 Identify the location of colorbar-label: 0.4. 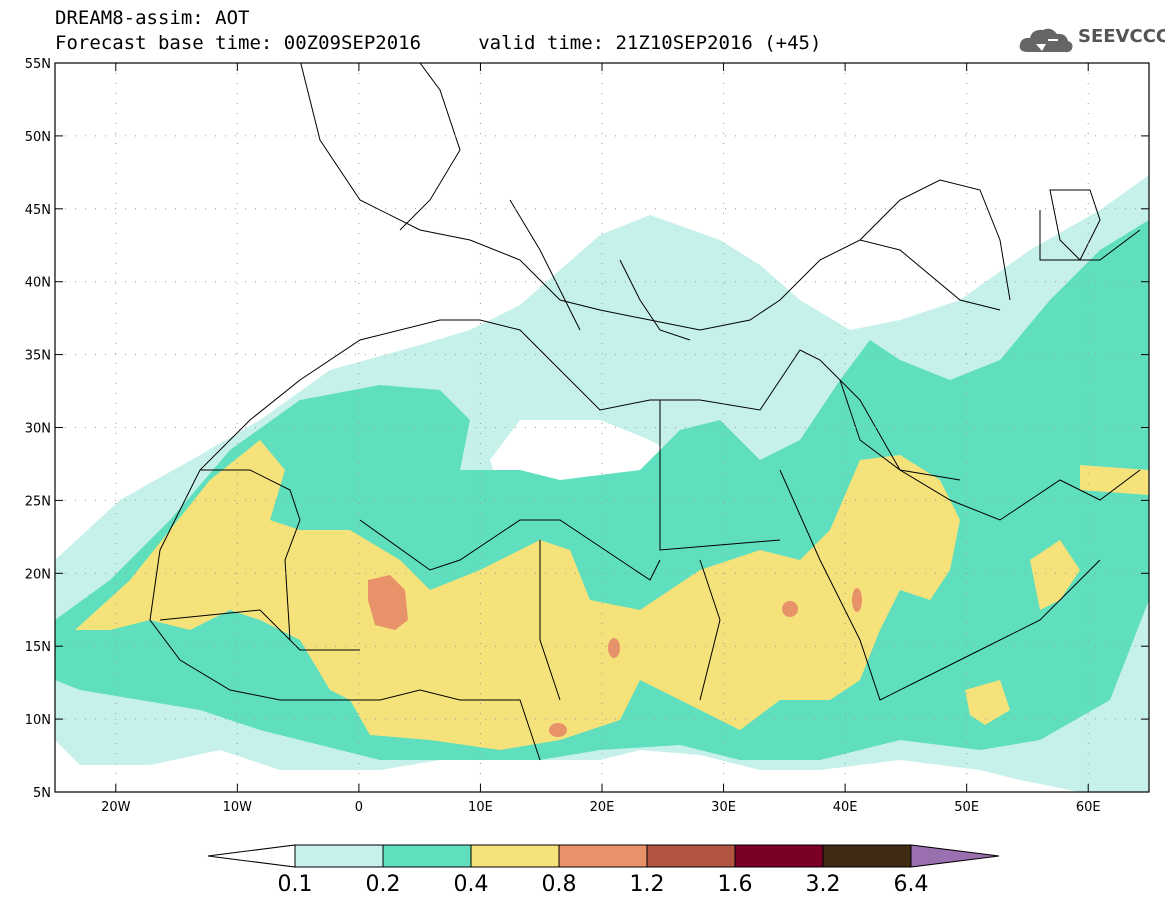
(471, 884).